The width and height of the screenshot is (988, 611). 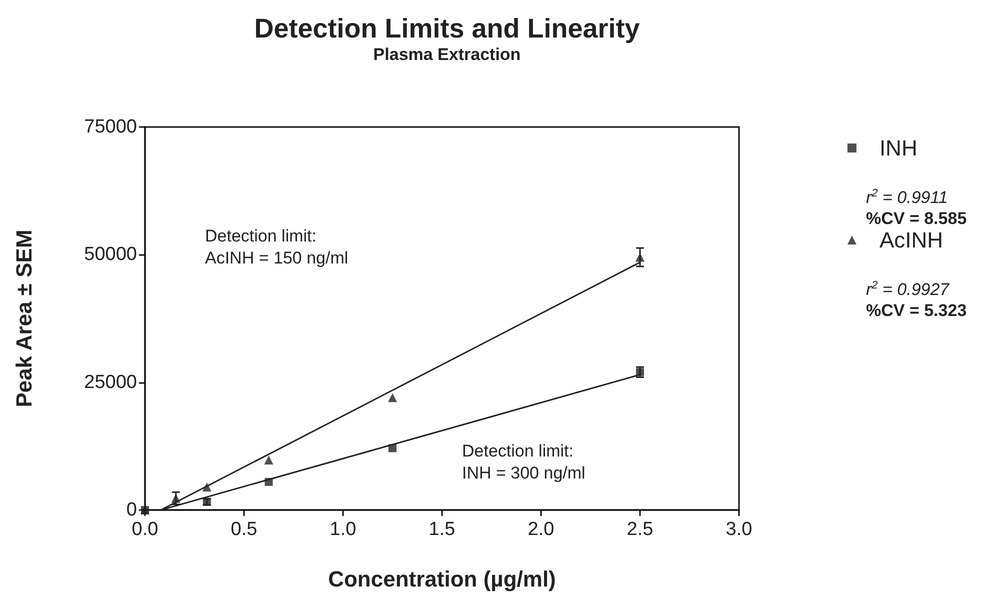 What do you see at coordinates (916, 310) in the screenshot?
I see `text: %CV = 5.323` at bounding box center [916, 310].